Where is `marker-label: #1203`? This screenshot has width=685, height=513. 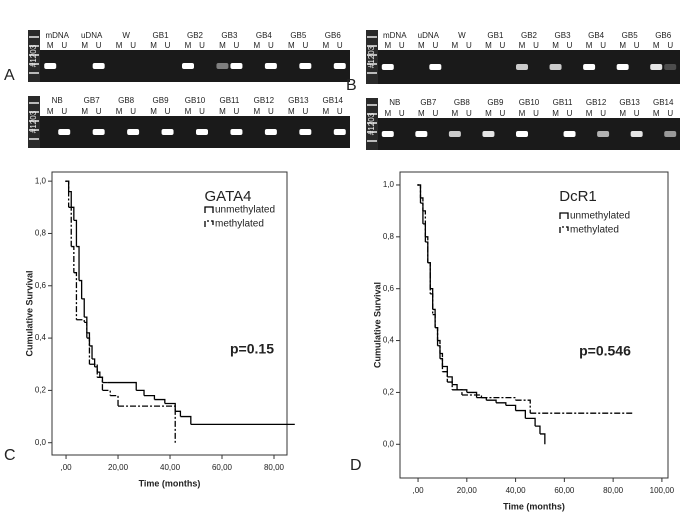 marker-label: #1203 is located at coordinates (33, 55).